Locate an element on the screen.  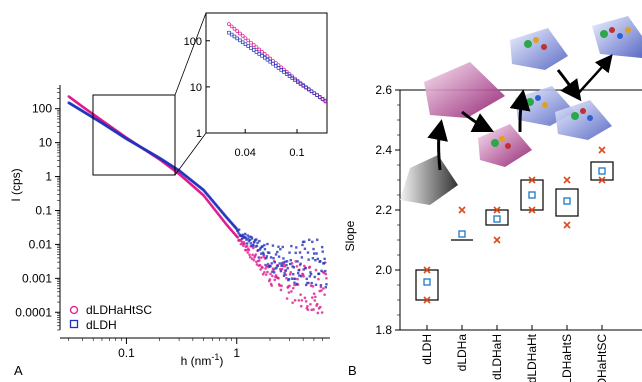
mean-marker is located at coordinates (462, 234).